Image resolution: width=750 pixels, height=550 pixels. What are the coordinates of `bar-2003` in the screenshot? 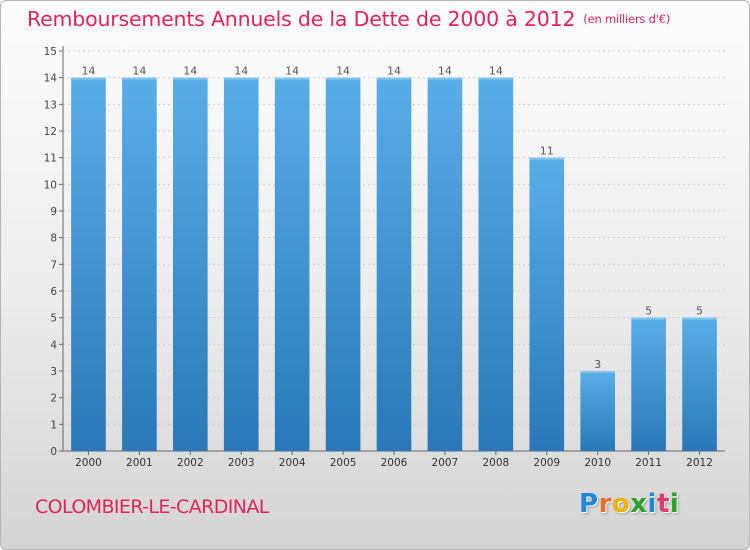 It's located at (241, 264).